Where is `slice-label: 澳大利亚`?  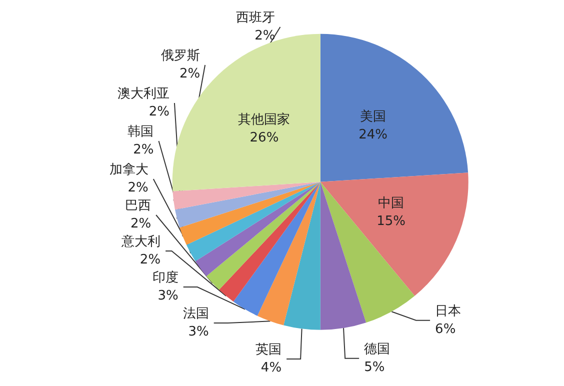 slice-label: 澳大利亚 is located at coordinates (143, 94).